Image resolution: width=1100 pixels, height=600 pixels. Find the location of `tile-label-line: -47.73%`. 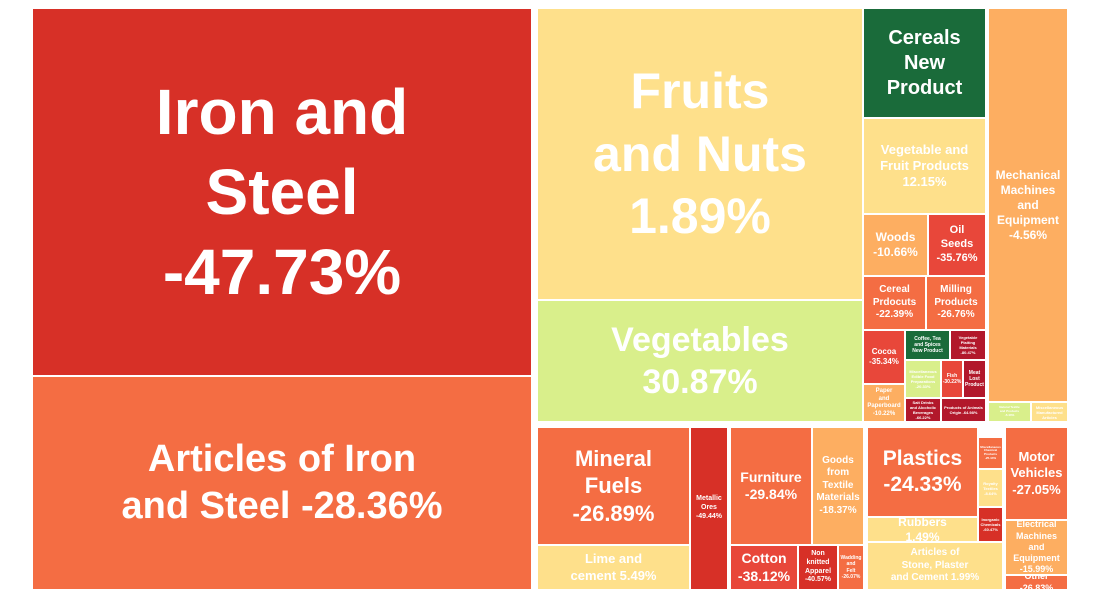

tile-label-line: -47.73% is located at coordinates (282, 272).